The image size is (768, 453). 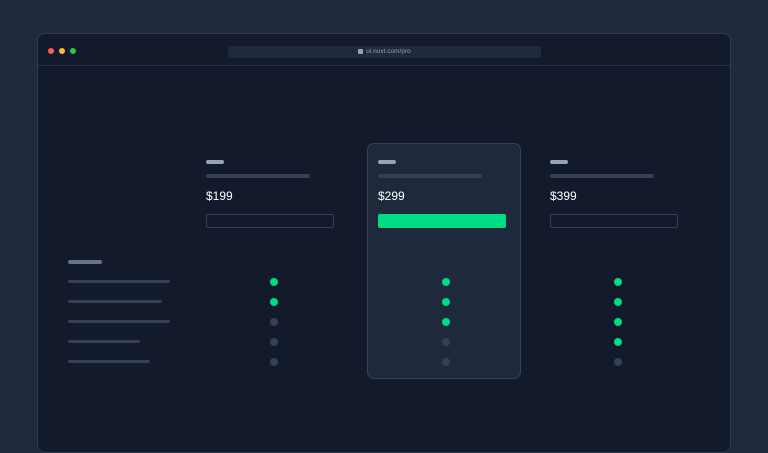 What do you see at coordinates (388, 51) in the screenshot?
I see `url-text: ui.nuxt.com/pro` at bounding box center [388, 51].